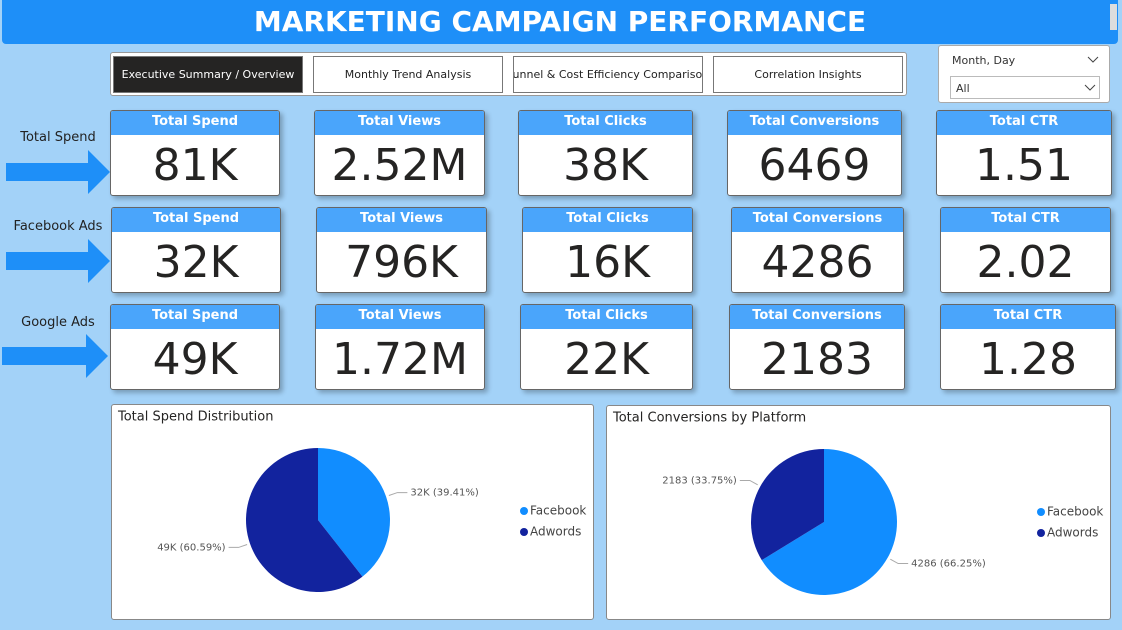 This screenshot has width=1122, height=630. Describe the element at coordinates (408, 74) in the screenshot. I see `tab: Monthly Trend Analysis` at that location.